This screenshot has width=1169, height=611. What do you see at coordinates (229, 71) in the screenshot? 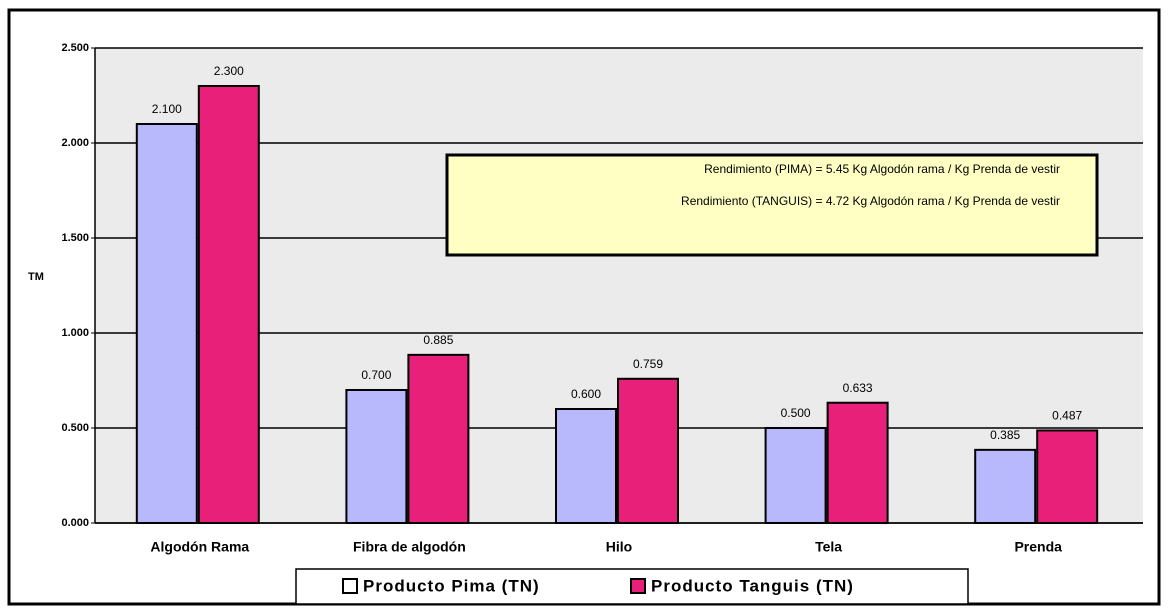
I see `value-label: 2.300` at bounding box center [229, 71].